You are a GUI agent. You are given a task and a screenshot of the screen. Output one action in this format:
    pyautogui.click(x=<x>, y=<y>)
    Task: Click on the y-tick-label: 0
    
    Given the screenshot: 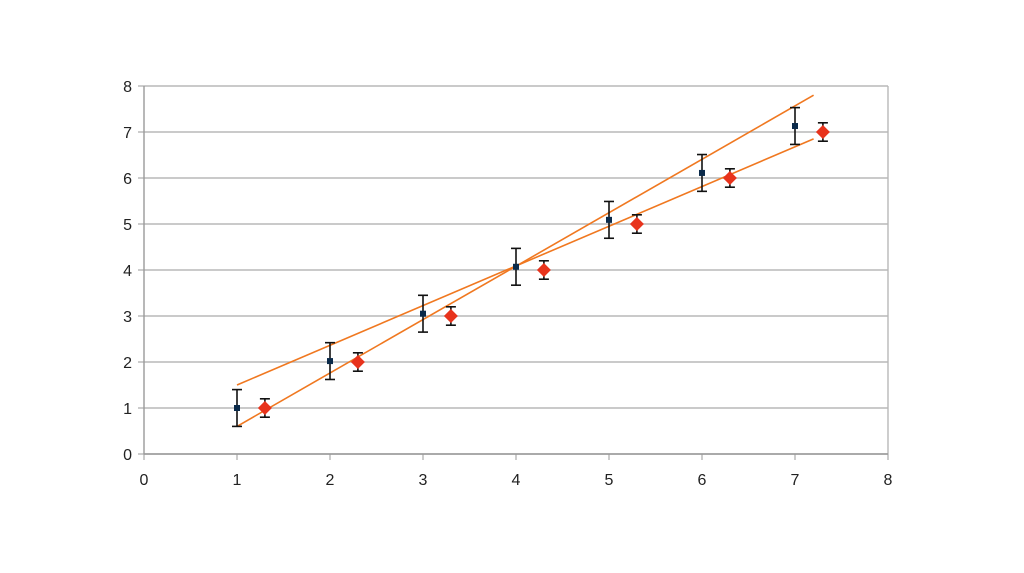 What is the action you would take?
    pyautogui.click(x=127, y=455)
    